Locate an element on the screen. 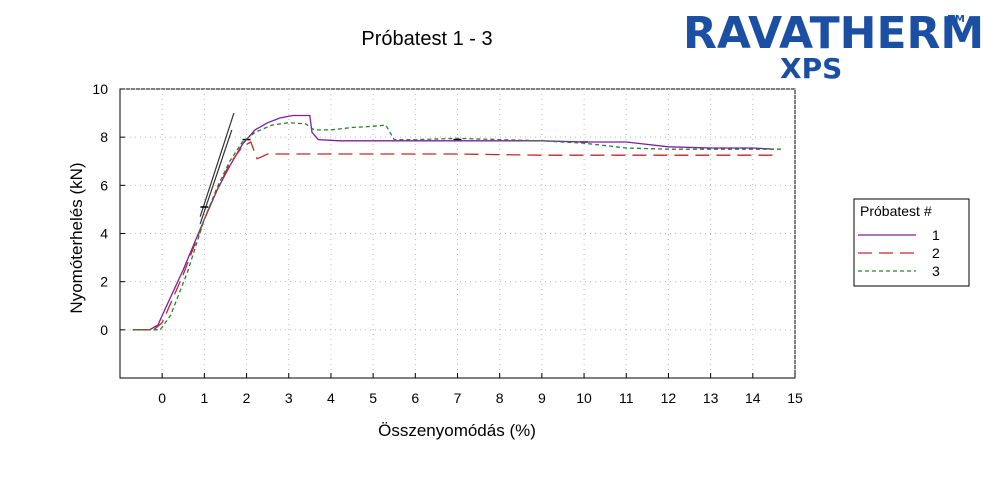 This screenshot has height=486, width=984. legend-label-3: 3 is located at coordinates (936, 271).